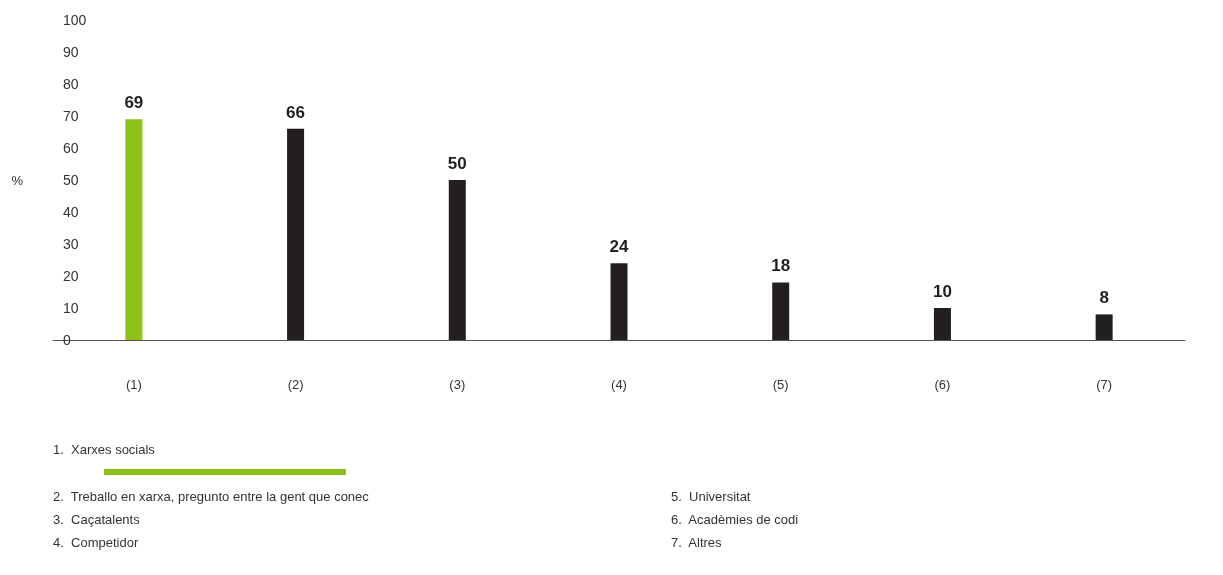  What do you see at coordinates (781, 266) in the screenshot?
I see `data-label: 18` at bounding box center [781, 266].